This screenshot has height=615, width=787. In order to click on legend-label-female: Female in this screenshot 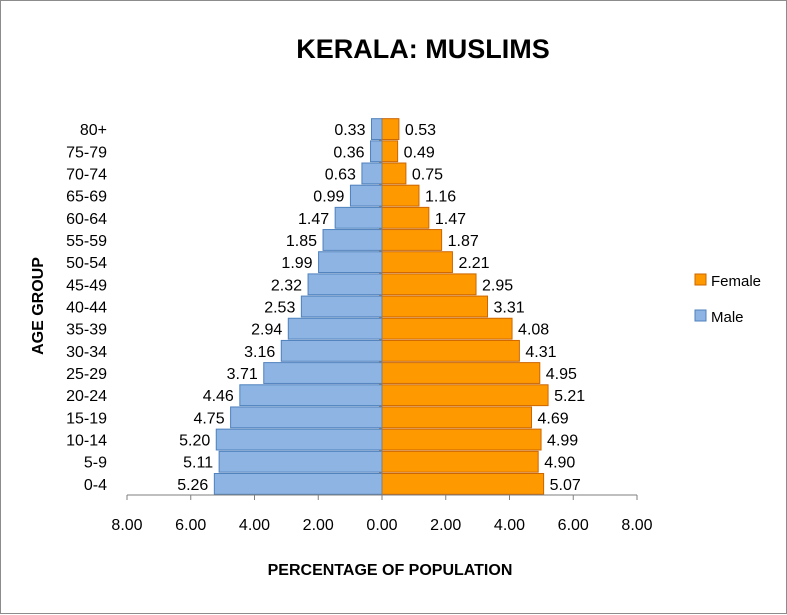, I will do `click(736, 281)`.